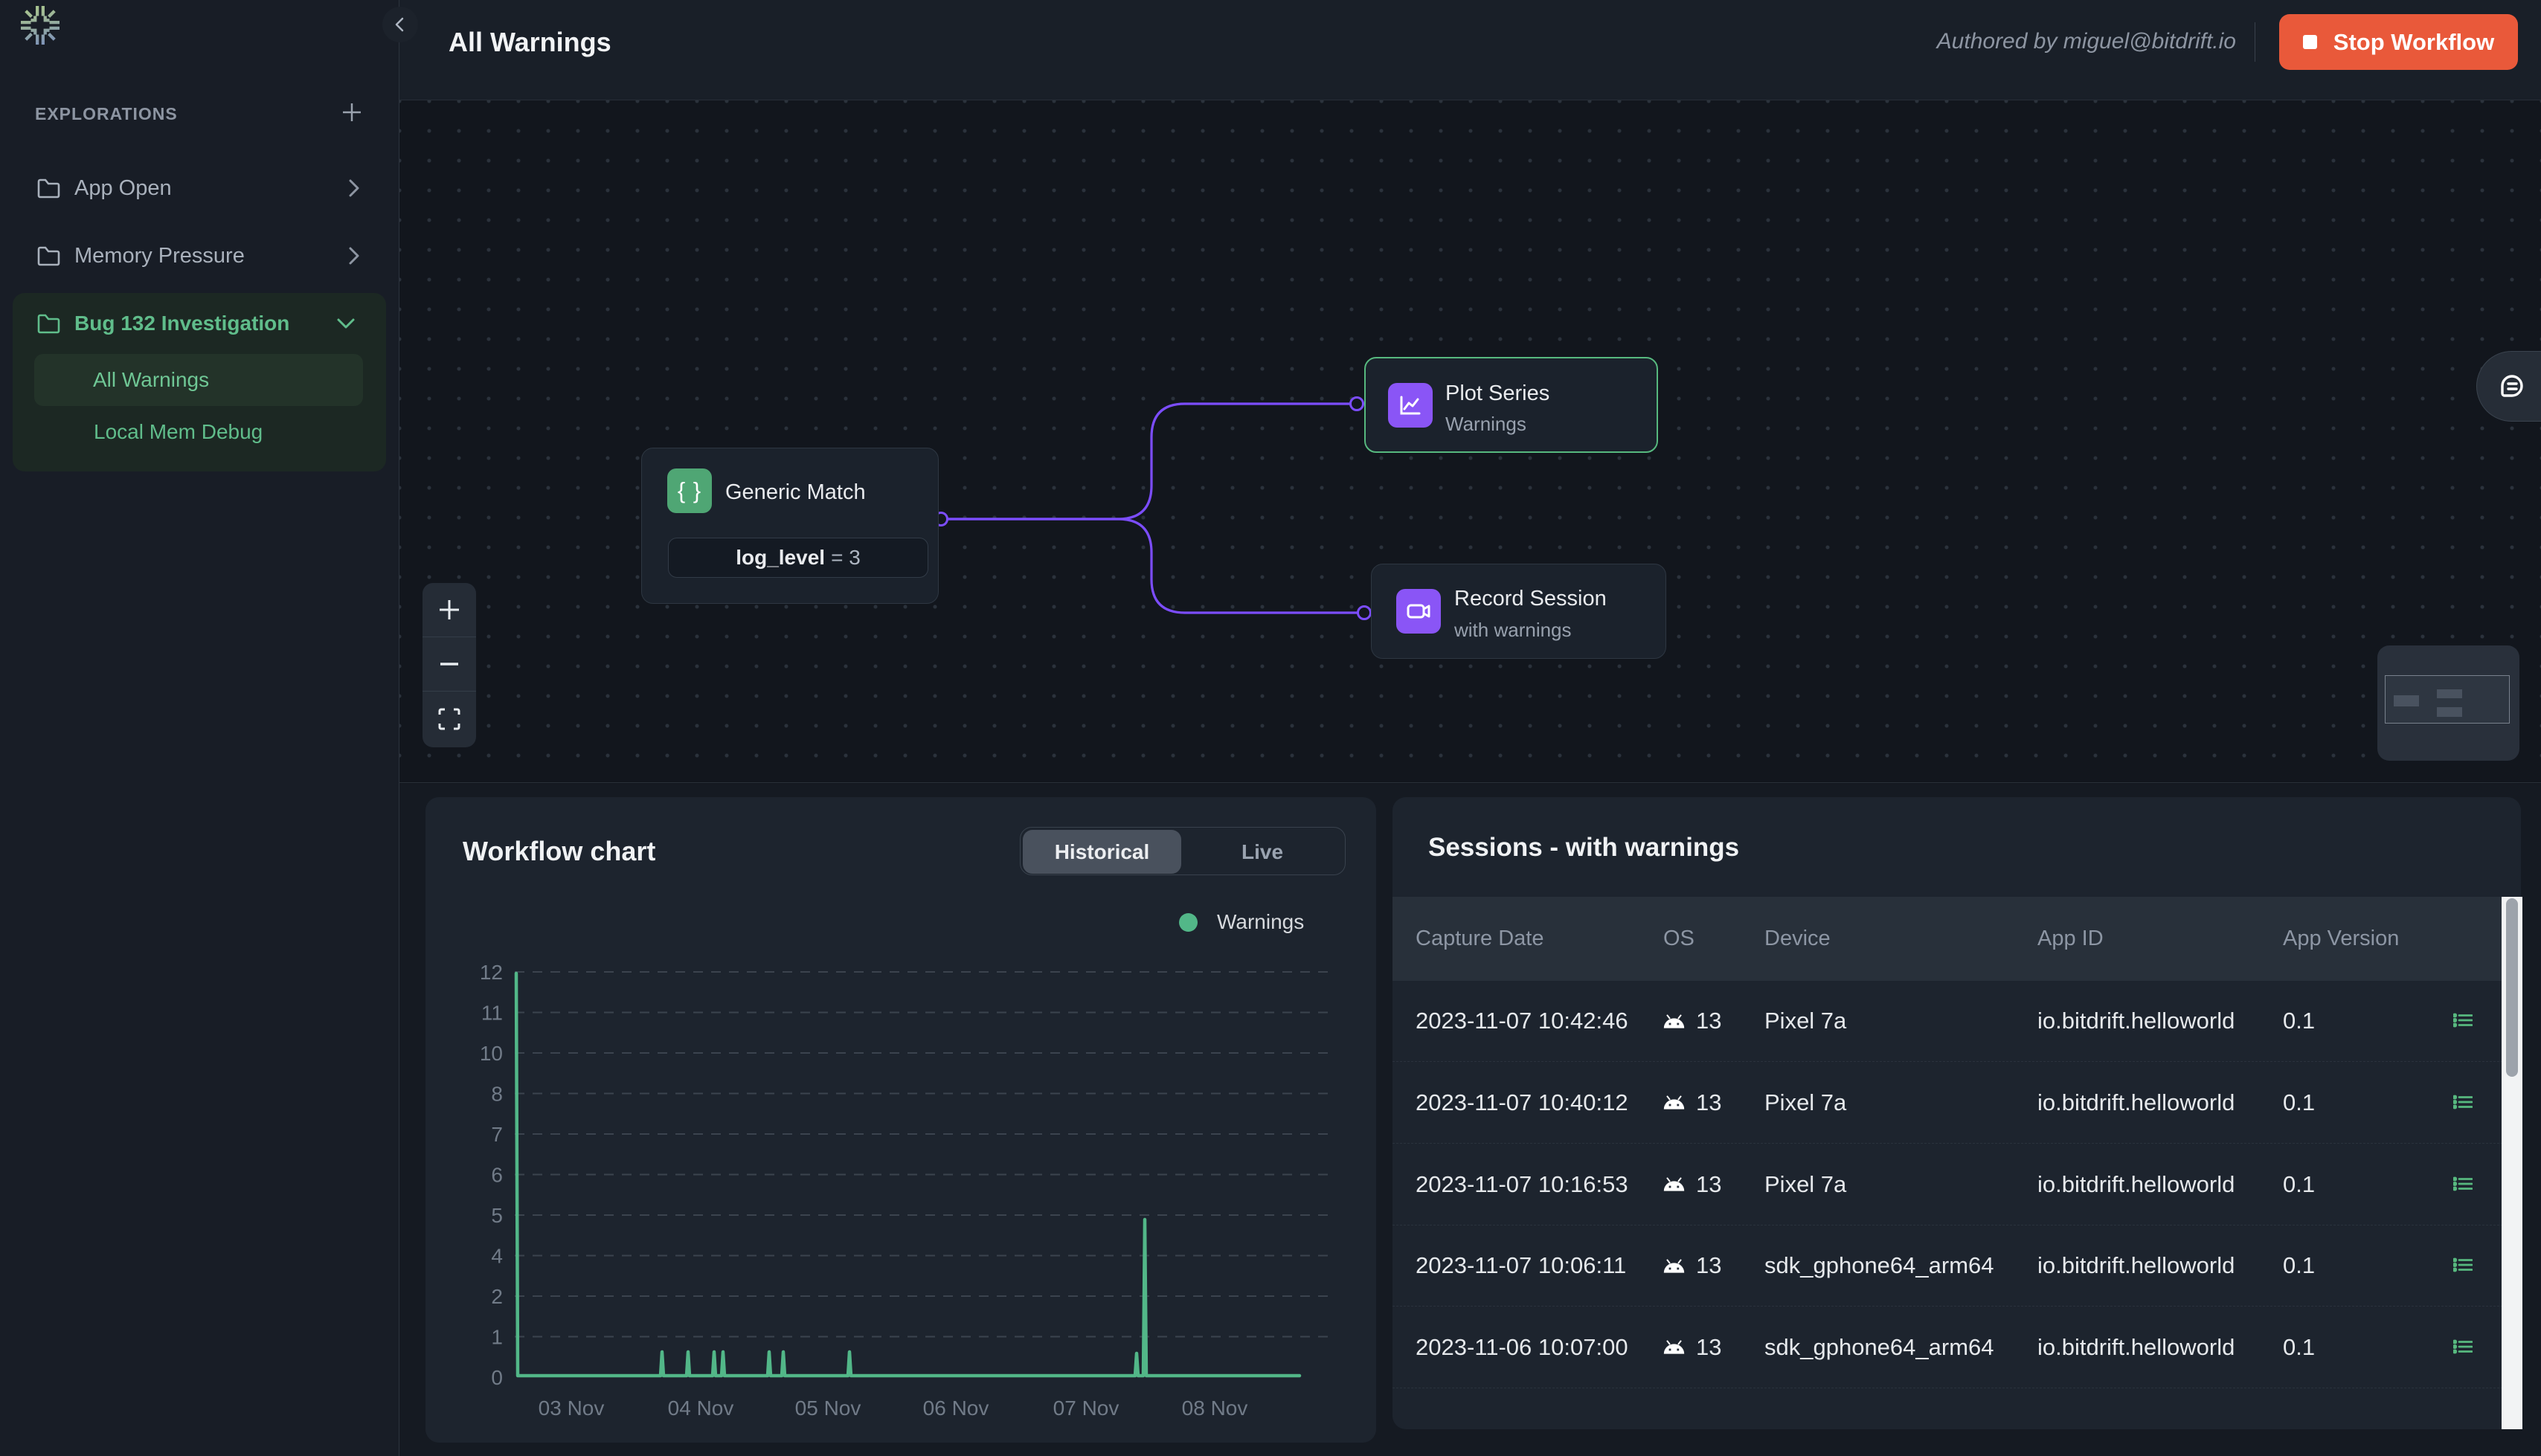 Image resolution: width=2541 pixels, height=1456 pixels. I want to click on svg-text: 05 Nov, so click(828, 1409).